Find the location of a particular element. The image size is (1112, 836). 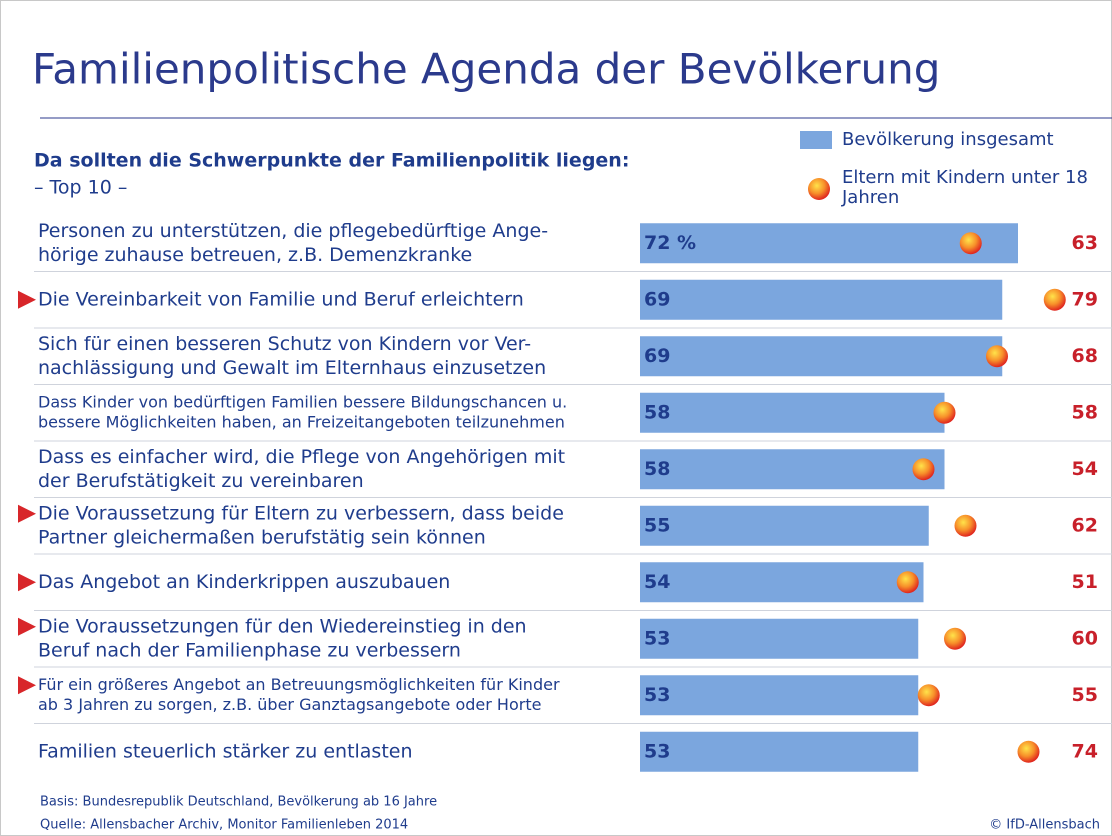

dot-value-label: 74 is located at coordinates (1085, 751).